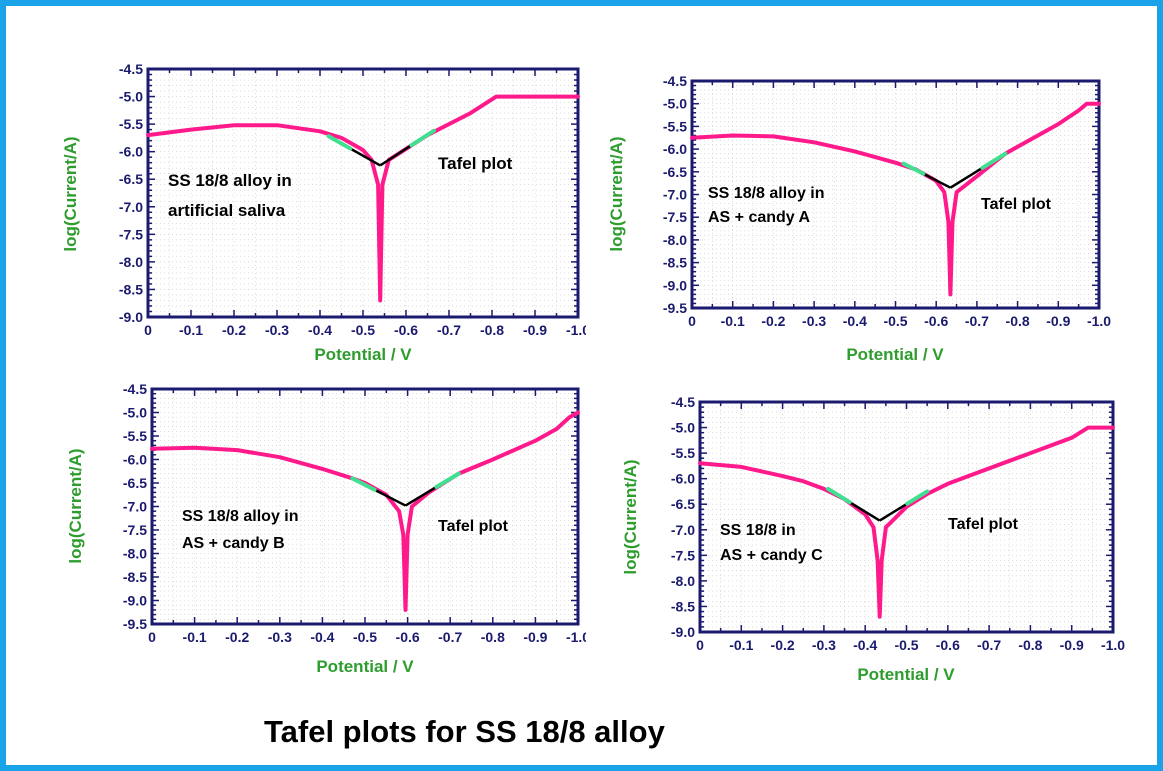  Describe the element at coordinates (227, 210) in the screenshot. I see `sample-label: artificial saliva` at that location.